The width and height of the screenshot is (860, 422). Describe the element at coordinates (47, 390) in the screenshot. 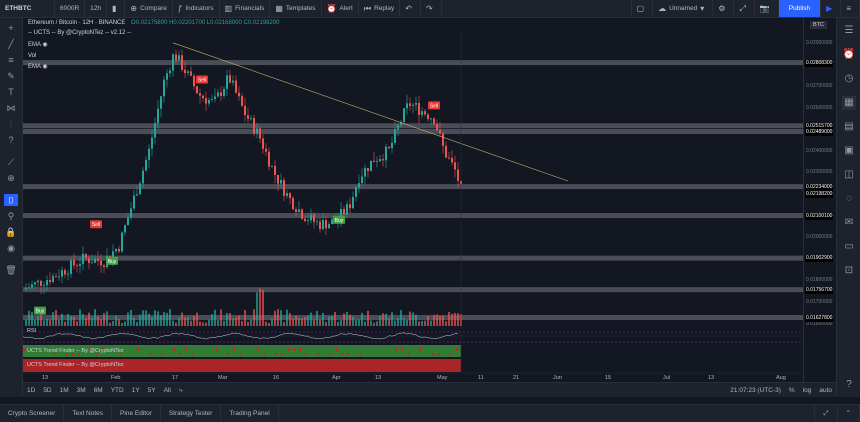

I see `range-button-5d: 5D` at that location.